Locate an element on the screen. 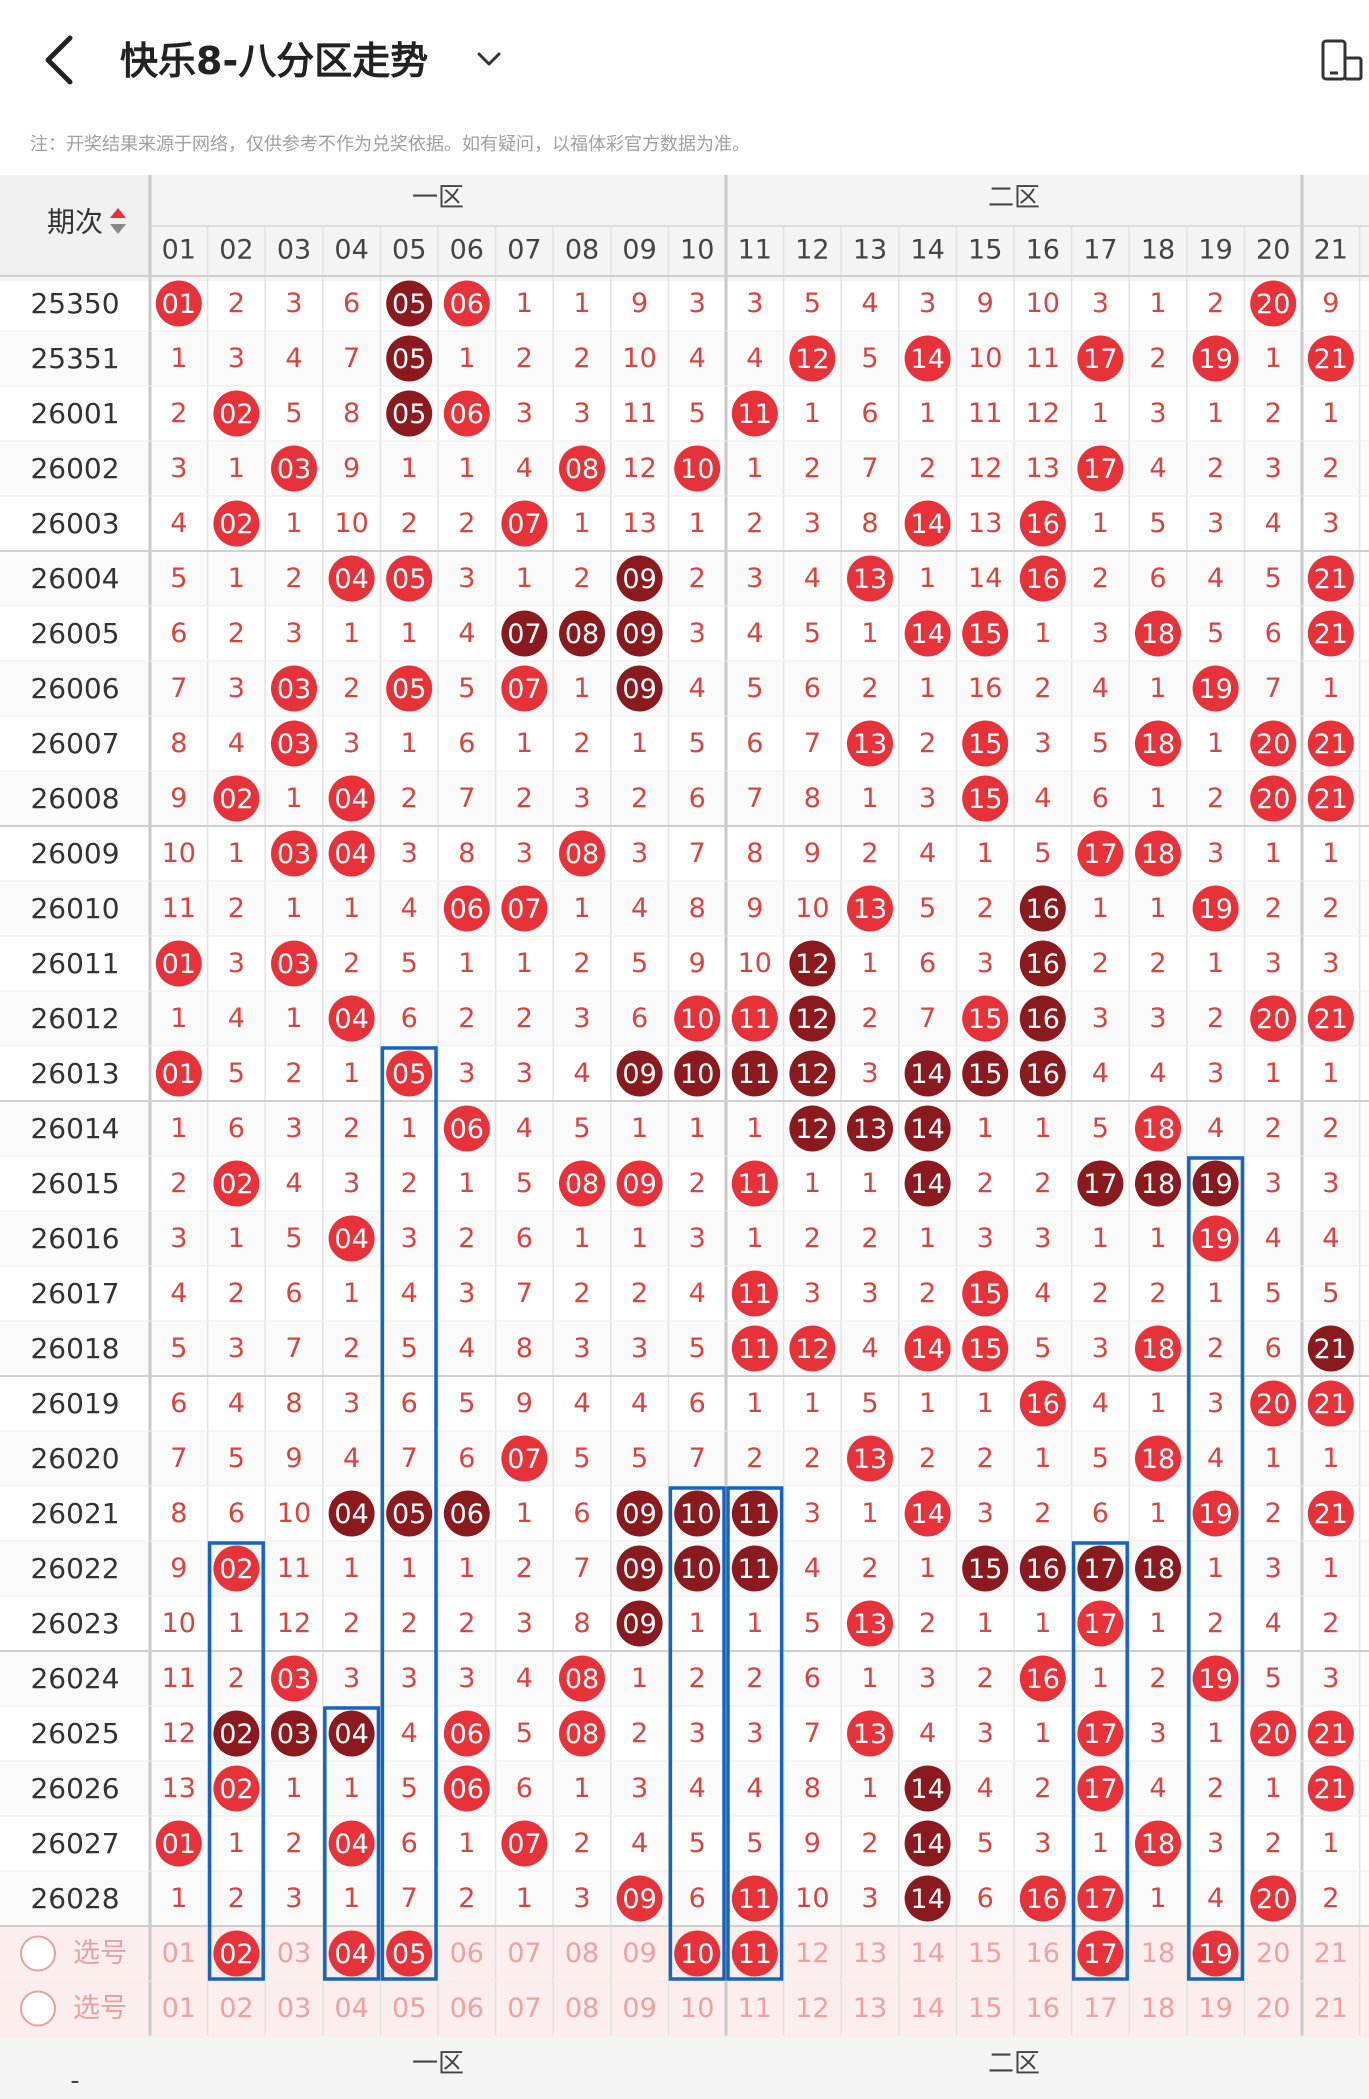 The width and height of the screenshot is (1369, 2099). period-header: 期次 is located at coordinates (75, 222).